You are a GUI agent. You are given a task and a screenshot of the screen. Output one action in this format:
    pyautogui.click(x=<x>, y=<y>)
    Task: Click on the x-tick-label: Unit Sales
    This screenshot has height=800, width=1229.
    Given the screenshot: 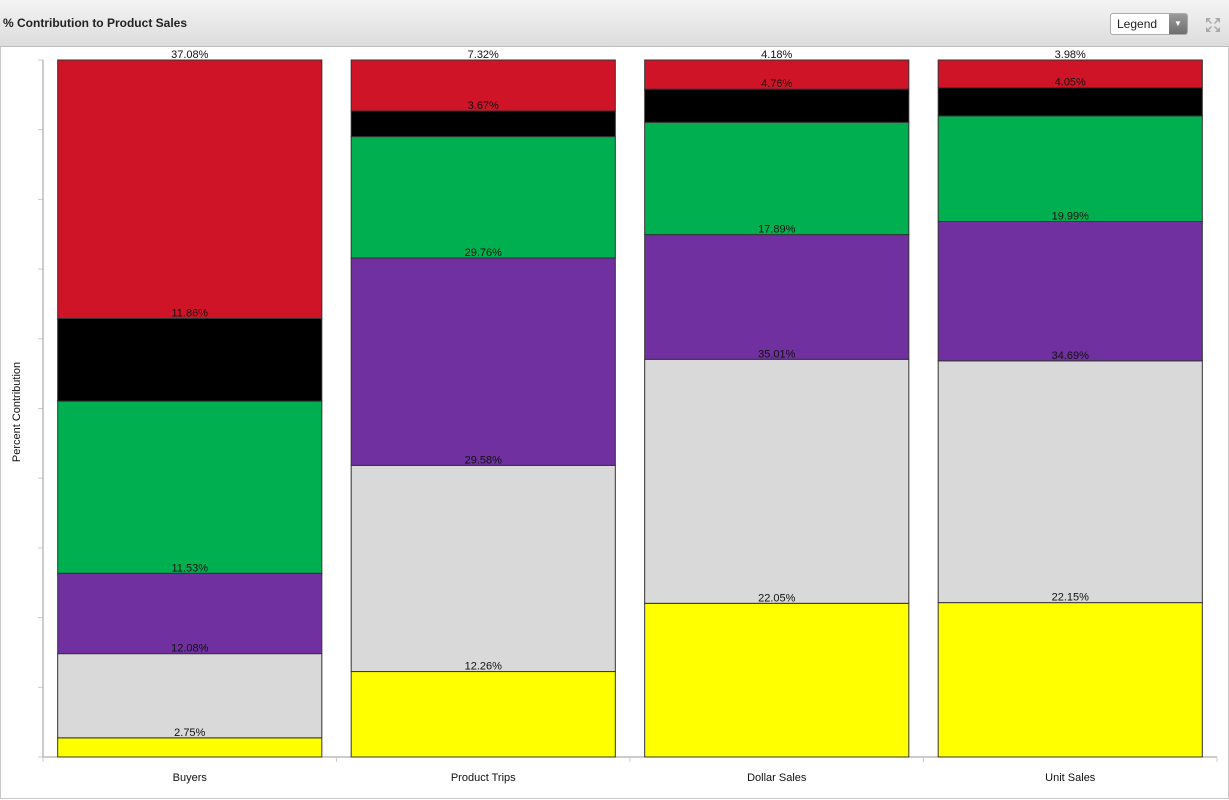 What is the action you would take?
    pyautogui.click(x=1070, y=778)
    